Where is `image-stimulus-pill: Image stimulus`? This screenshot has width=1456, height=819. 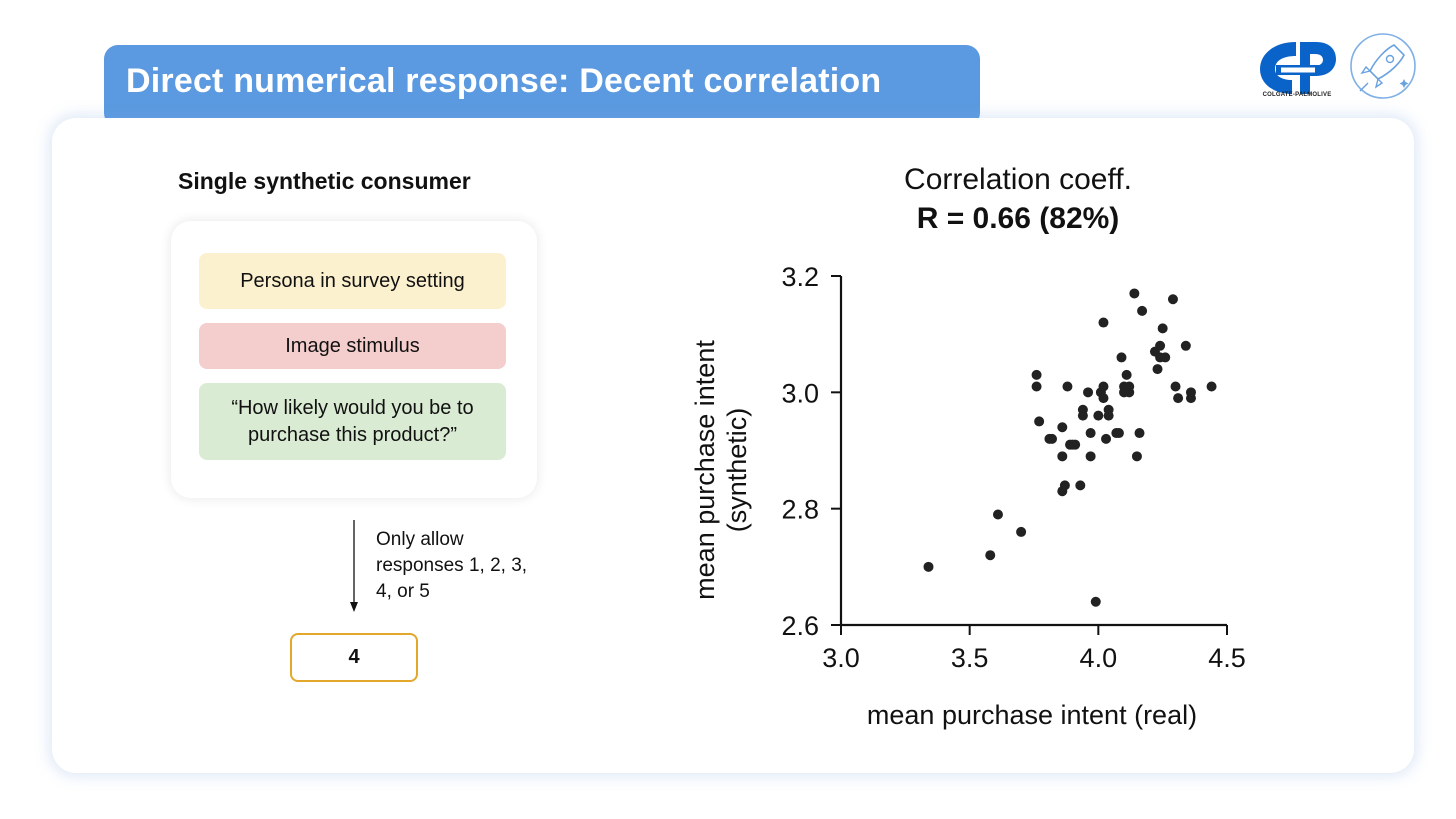 image-stimulus-pill: Image stimulus is located at coordinates (352, 346).